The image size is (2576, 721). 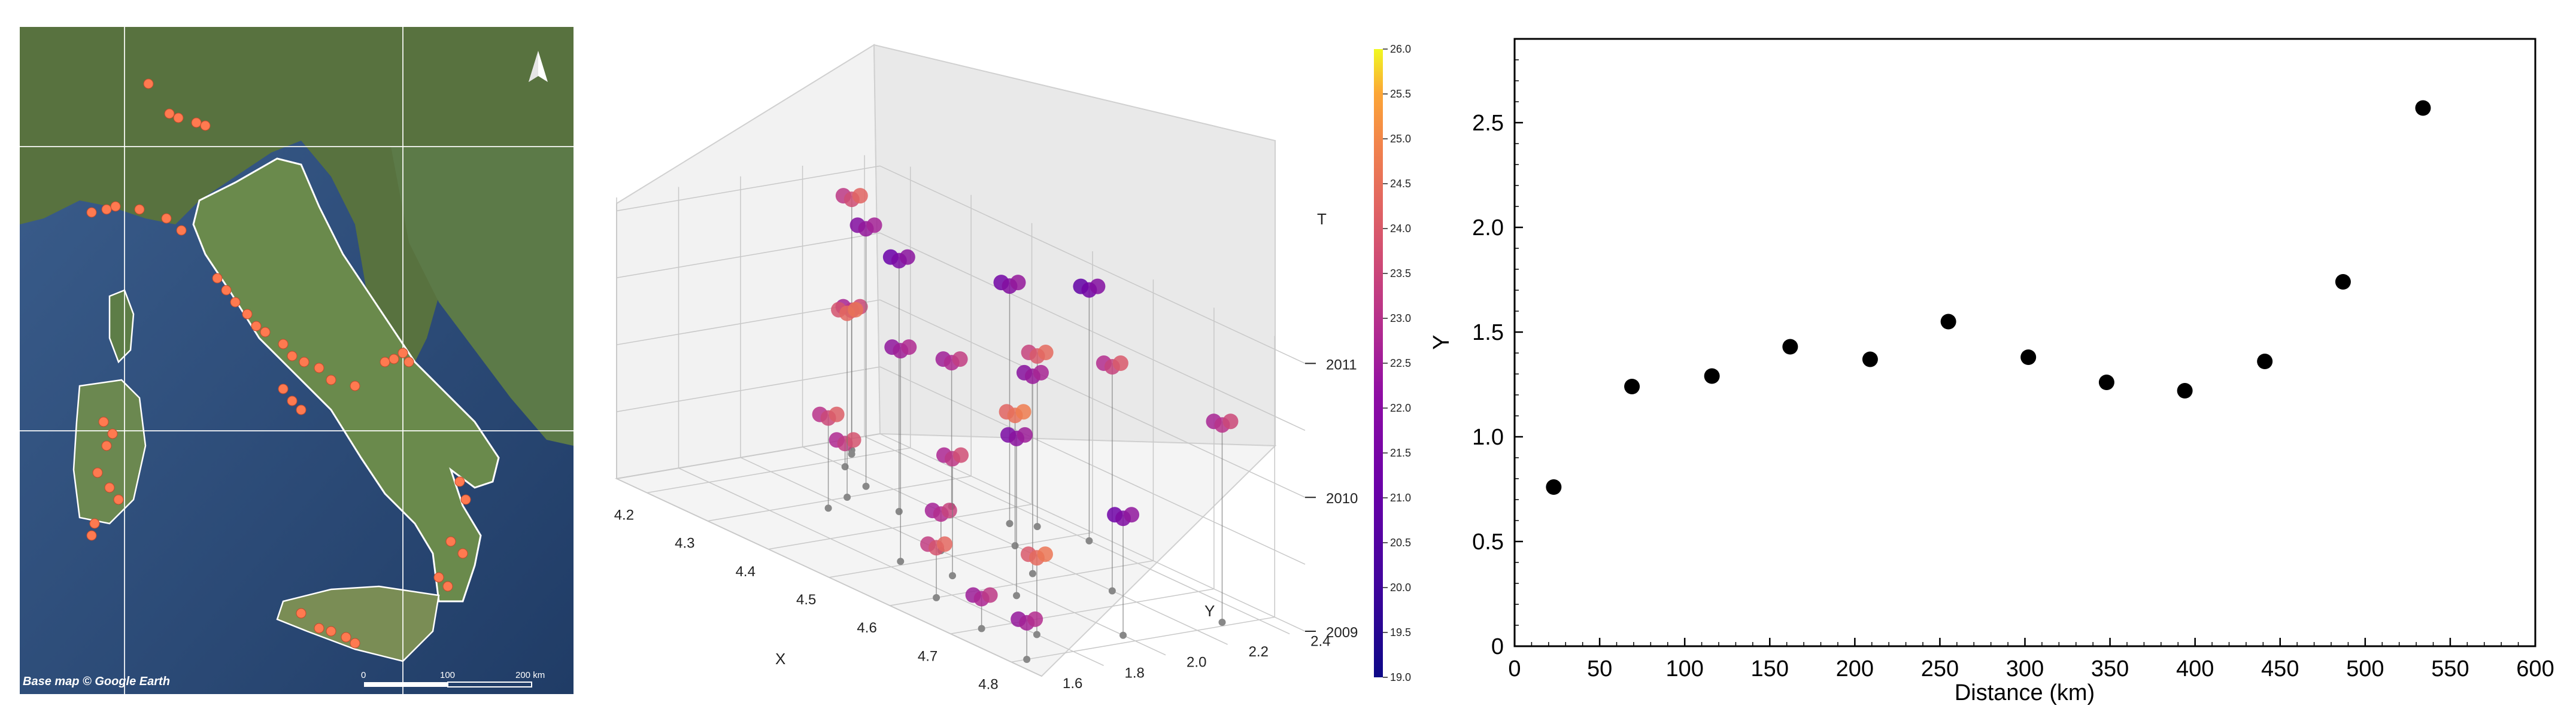 What do you see at coordinates (1400, 632) in the screenshot?
I see `colorbar-tick-label: 19.5` at bounding box center [1400, 632].